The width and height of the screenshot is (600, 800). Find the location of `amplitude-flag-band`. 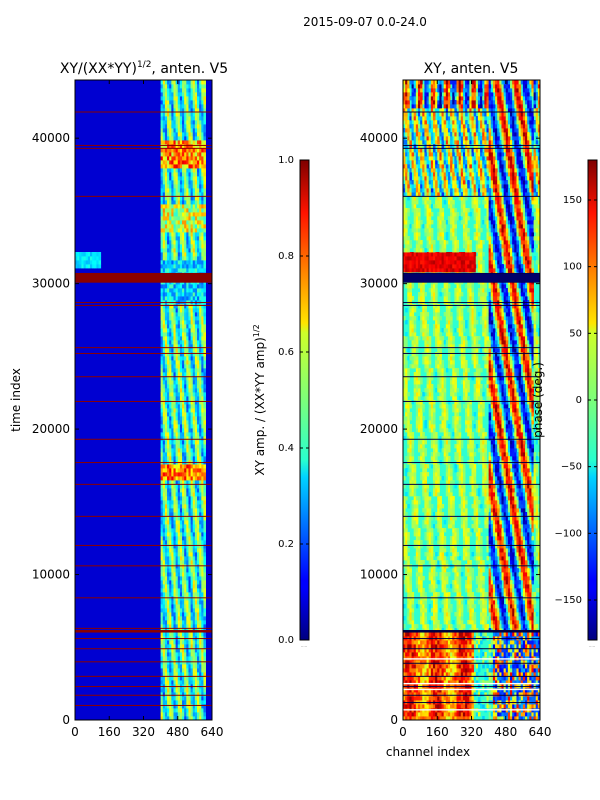

amplitude-flag-band is located at coordinates (143, 278).